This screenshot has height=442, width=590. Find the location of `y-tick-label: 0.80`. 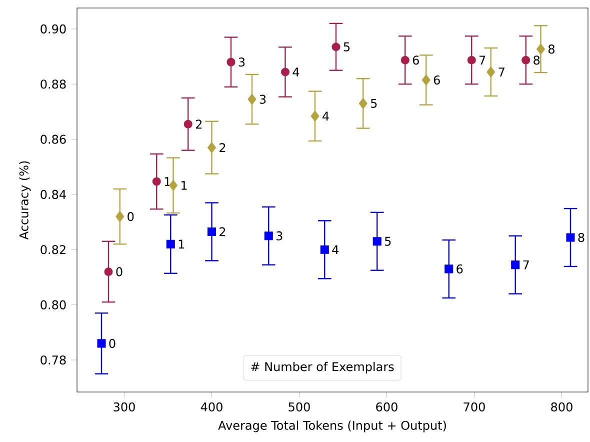

y-tick-label: 0.80 is located at coordinates (53, 305).